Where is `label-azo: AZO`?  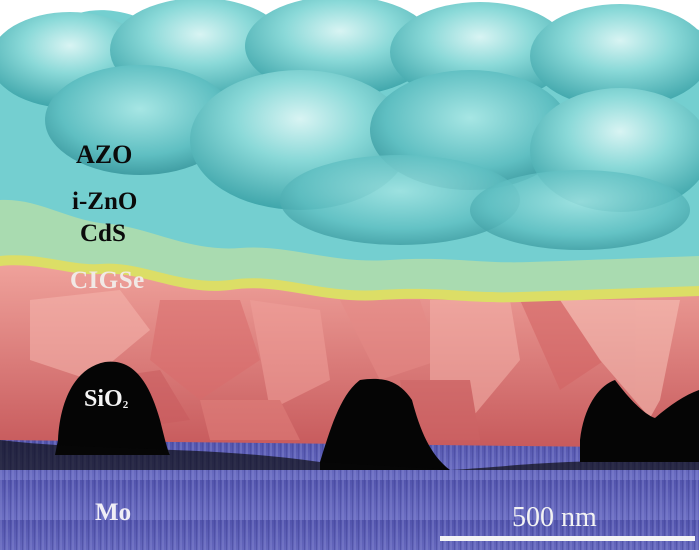
label-azo: AZO is located at coordinates (104, 154).